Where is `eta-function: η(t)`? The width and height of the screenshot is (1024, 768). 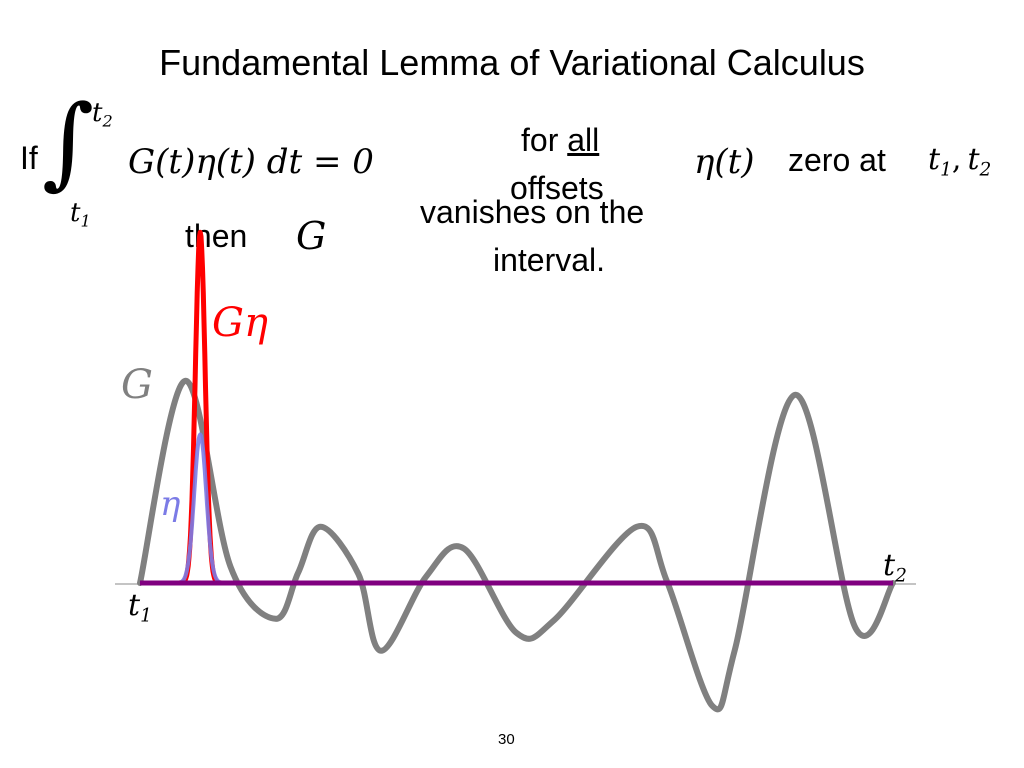
eta-function: η(t) is located at coordinates (724, 162).